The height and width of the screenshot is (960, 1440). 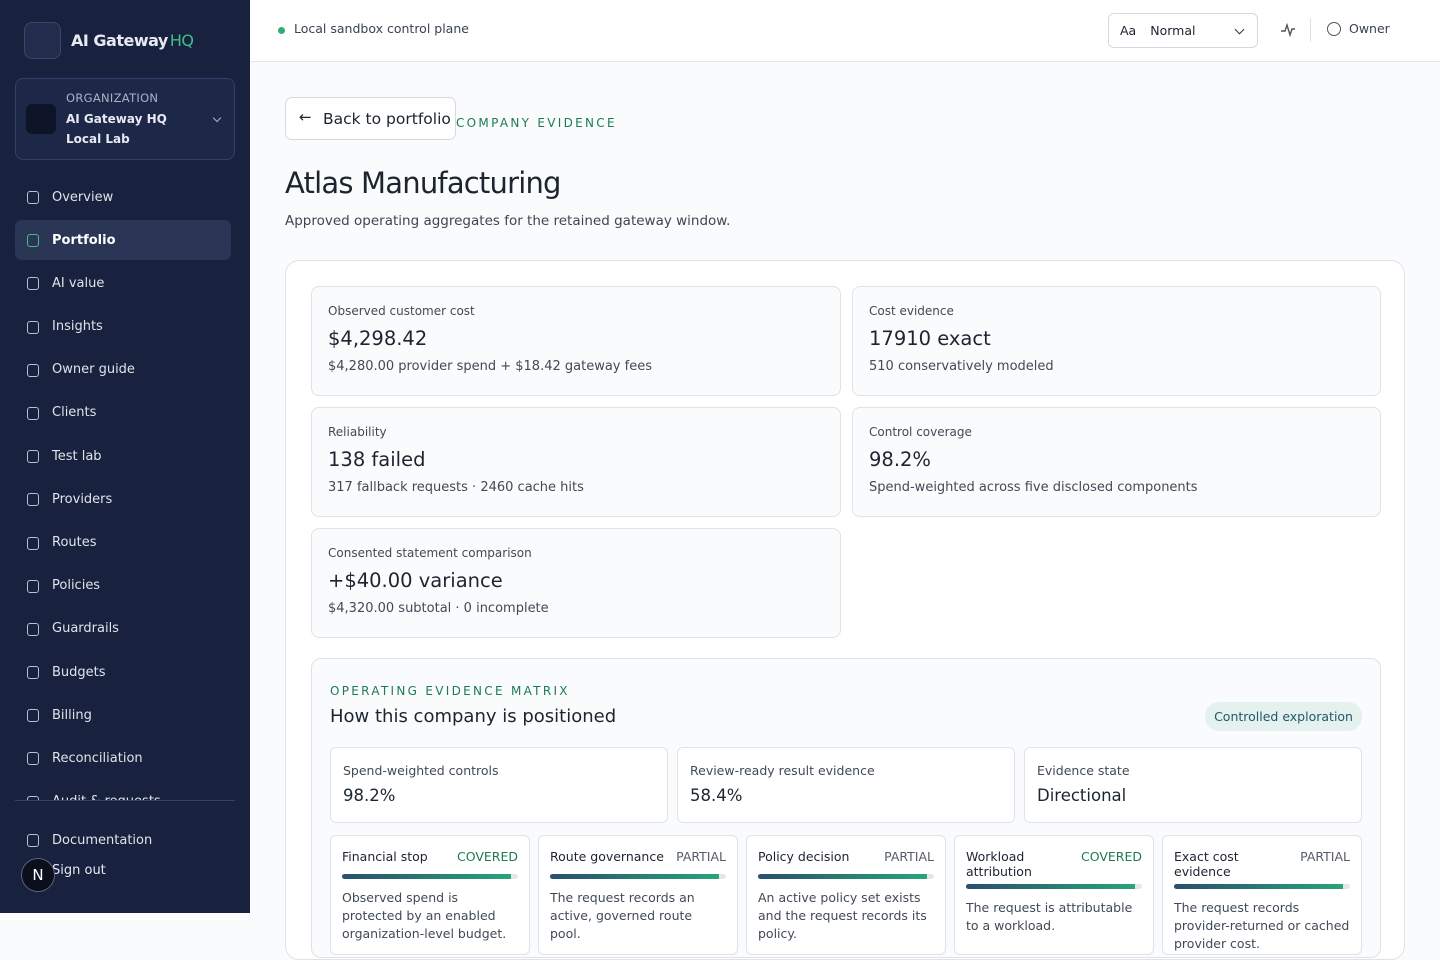 What do you see at coordinates (930, 338) in the screenshot?
I see `metric-value: 17910 exact` at bounding box center [930, 338].